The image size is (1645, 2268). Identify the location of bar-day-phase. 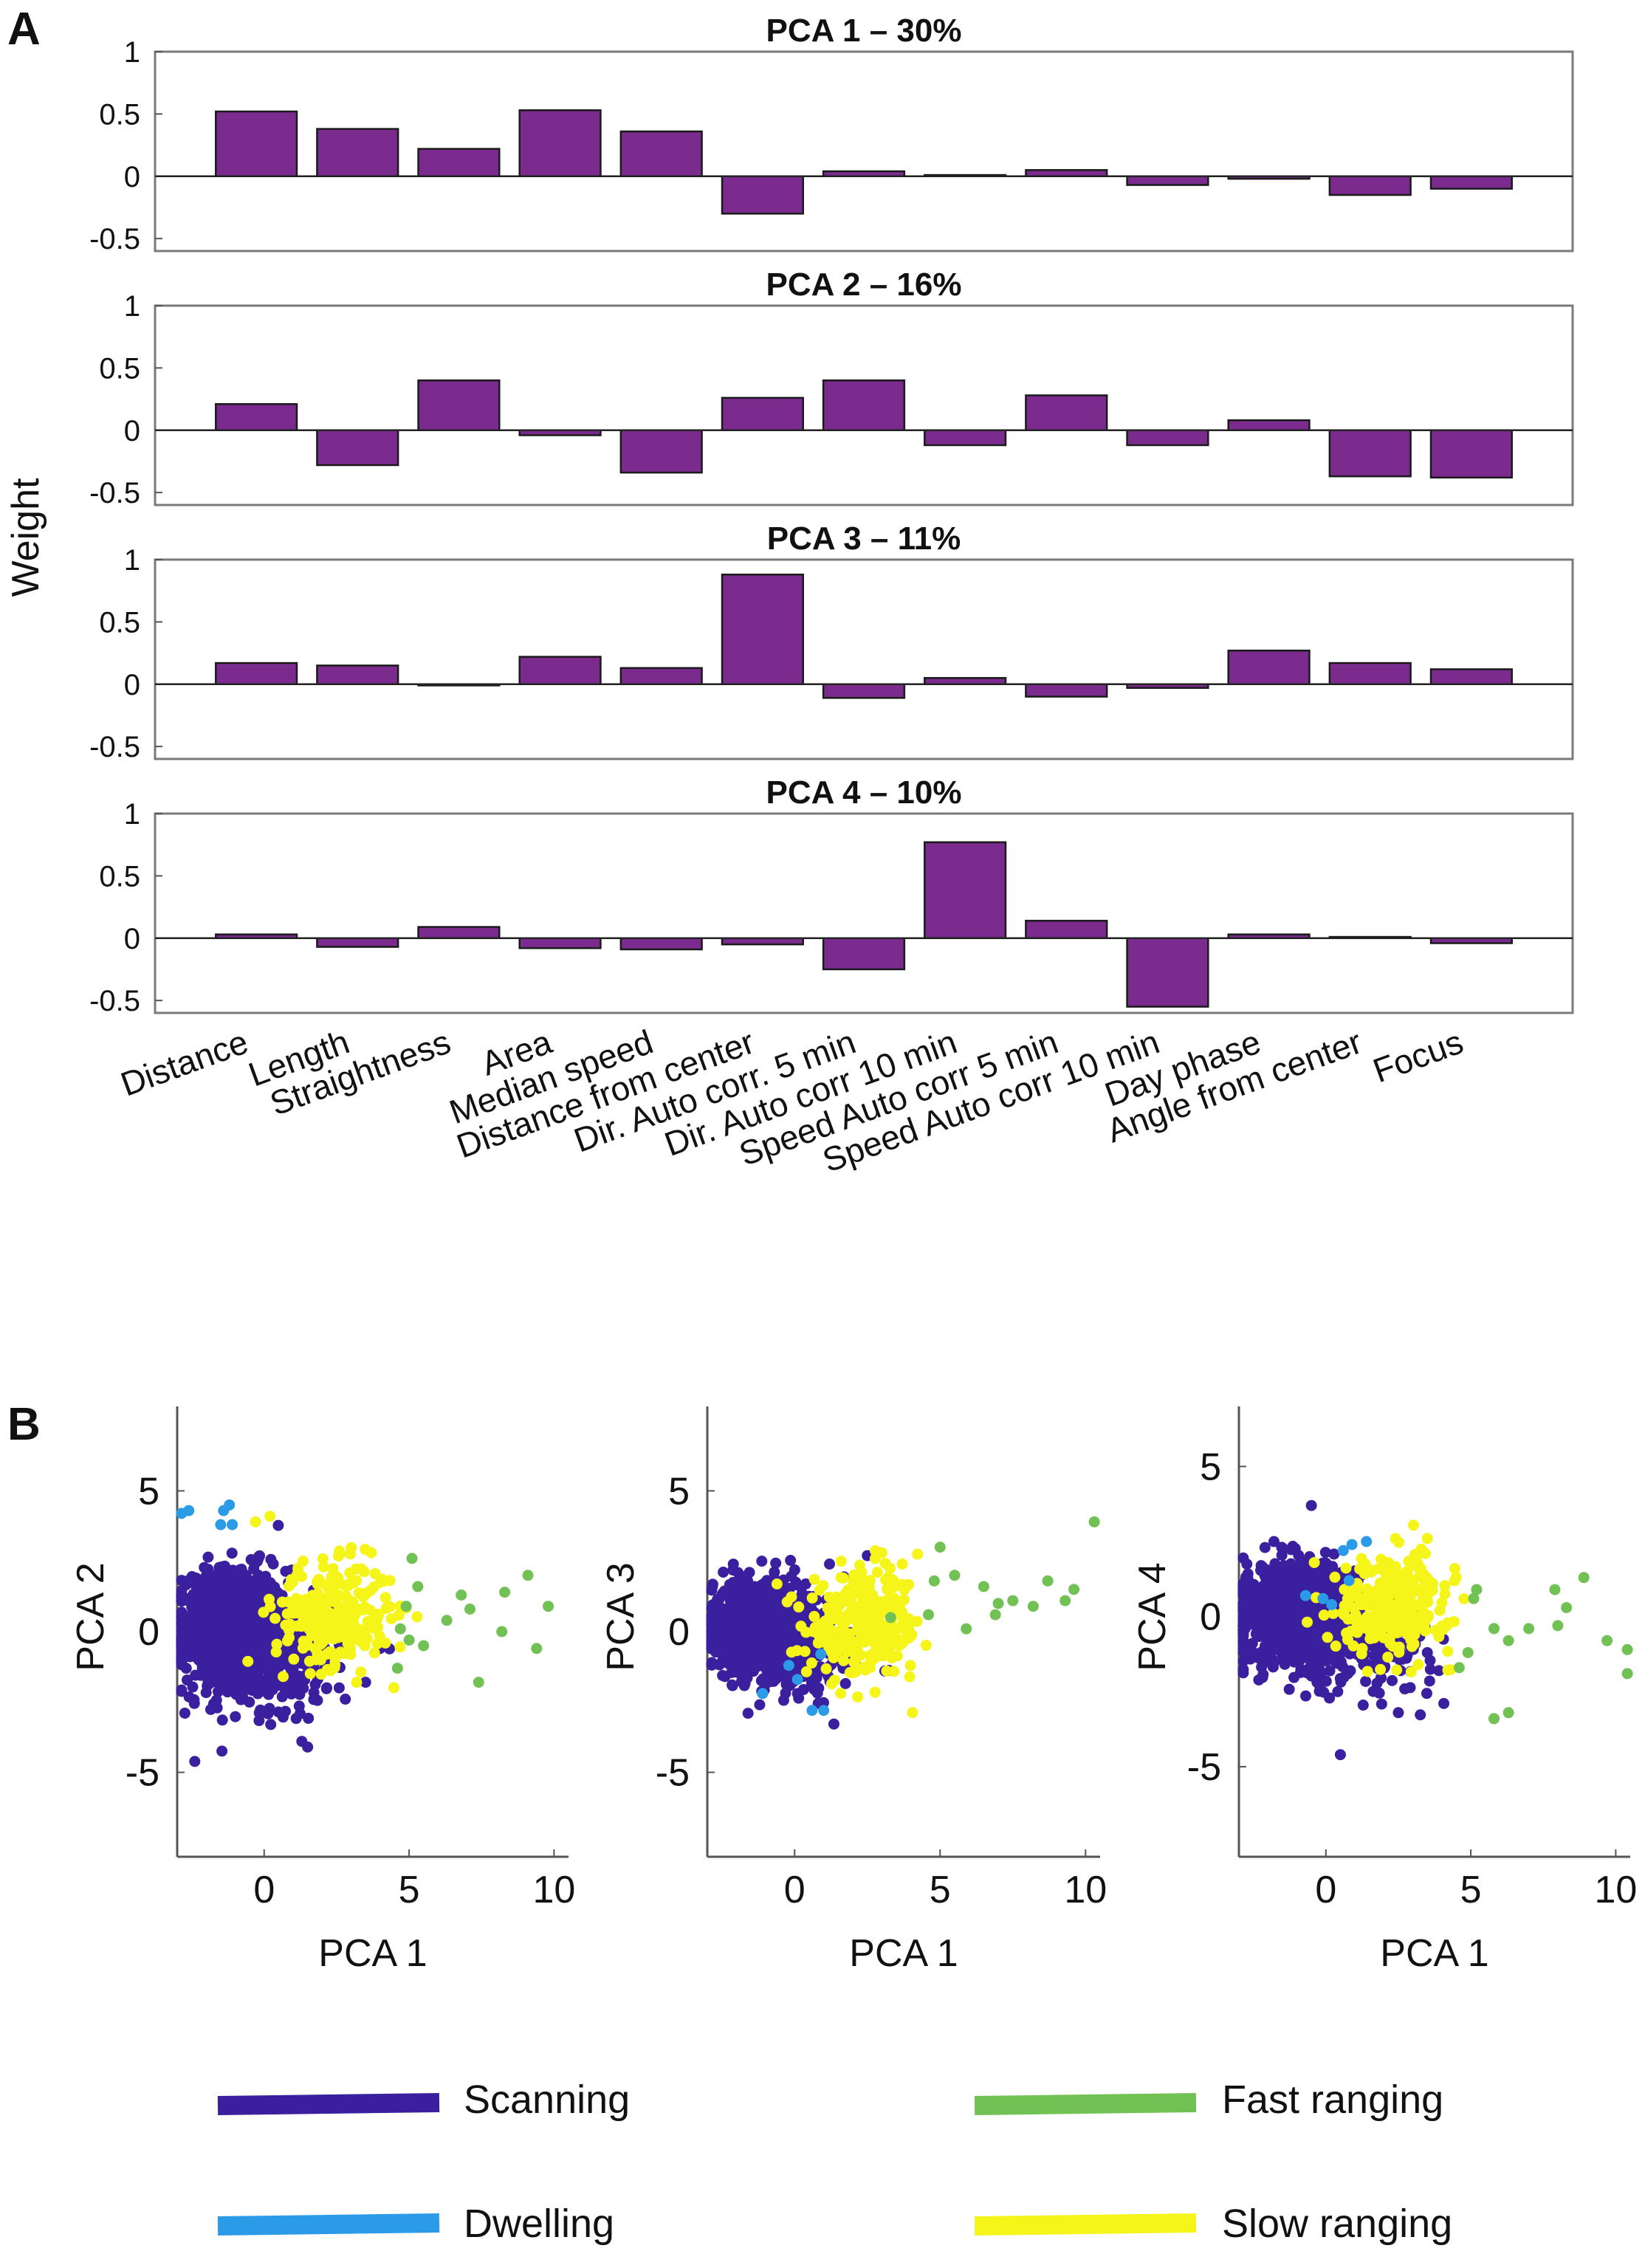
(1269, 667).